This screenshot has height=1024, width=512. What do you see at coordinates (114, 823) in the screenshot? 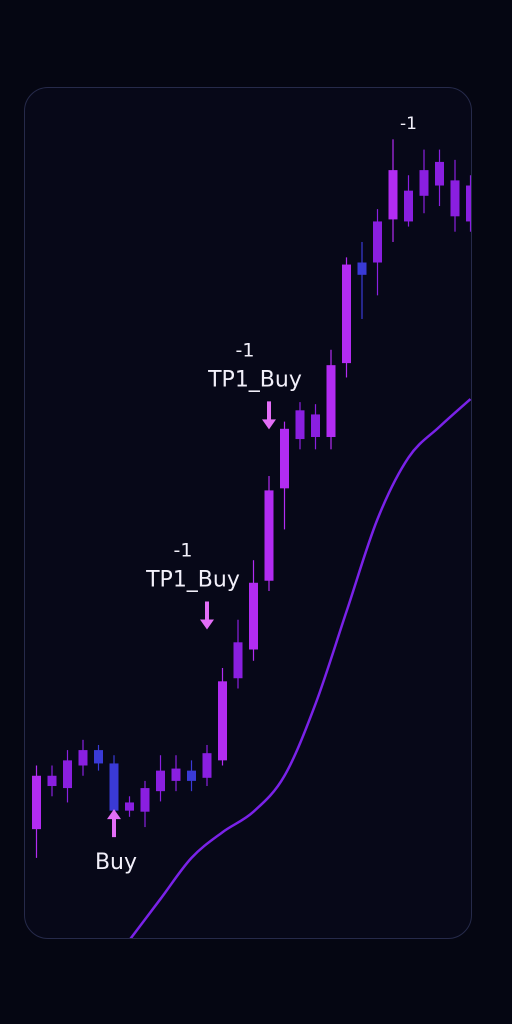
I see `arrow-up-icon` at bounding box center [114, 823].